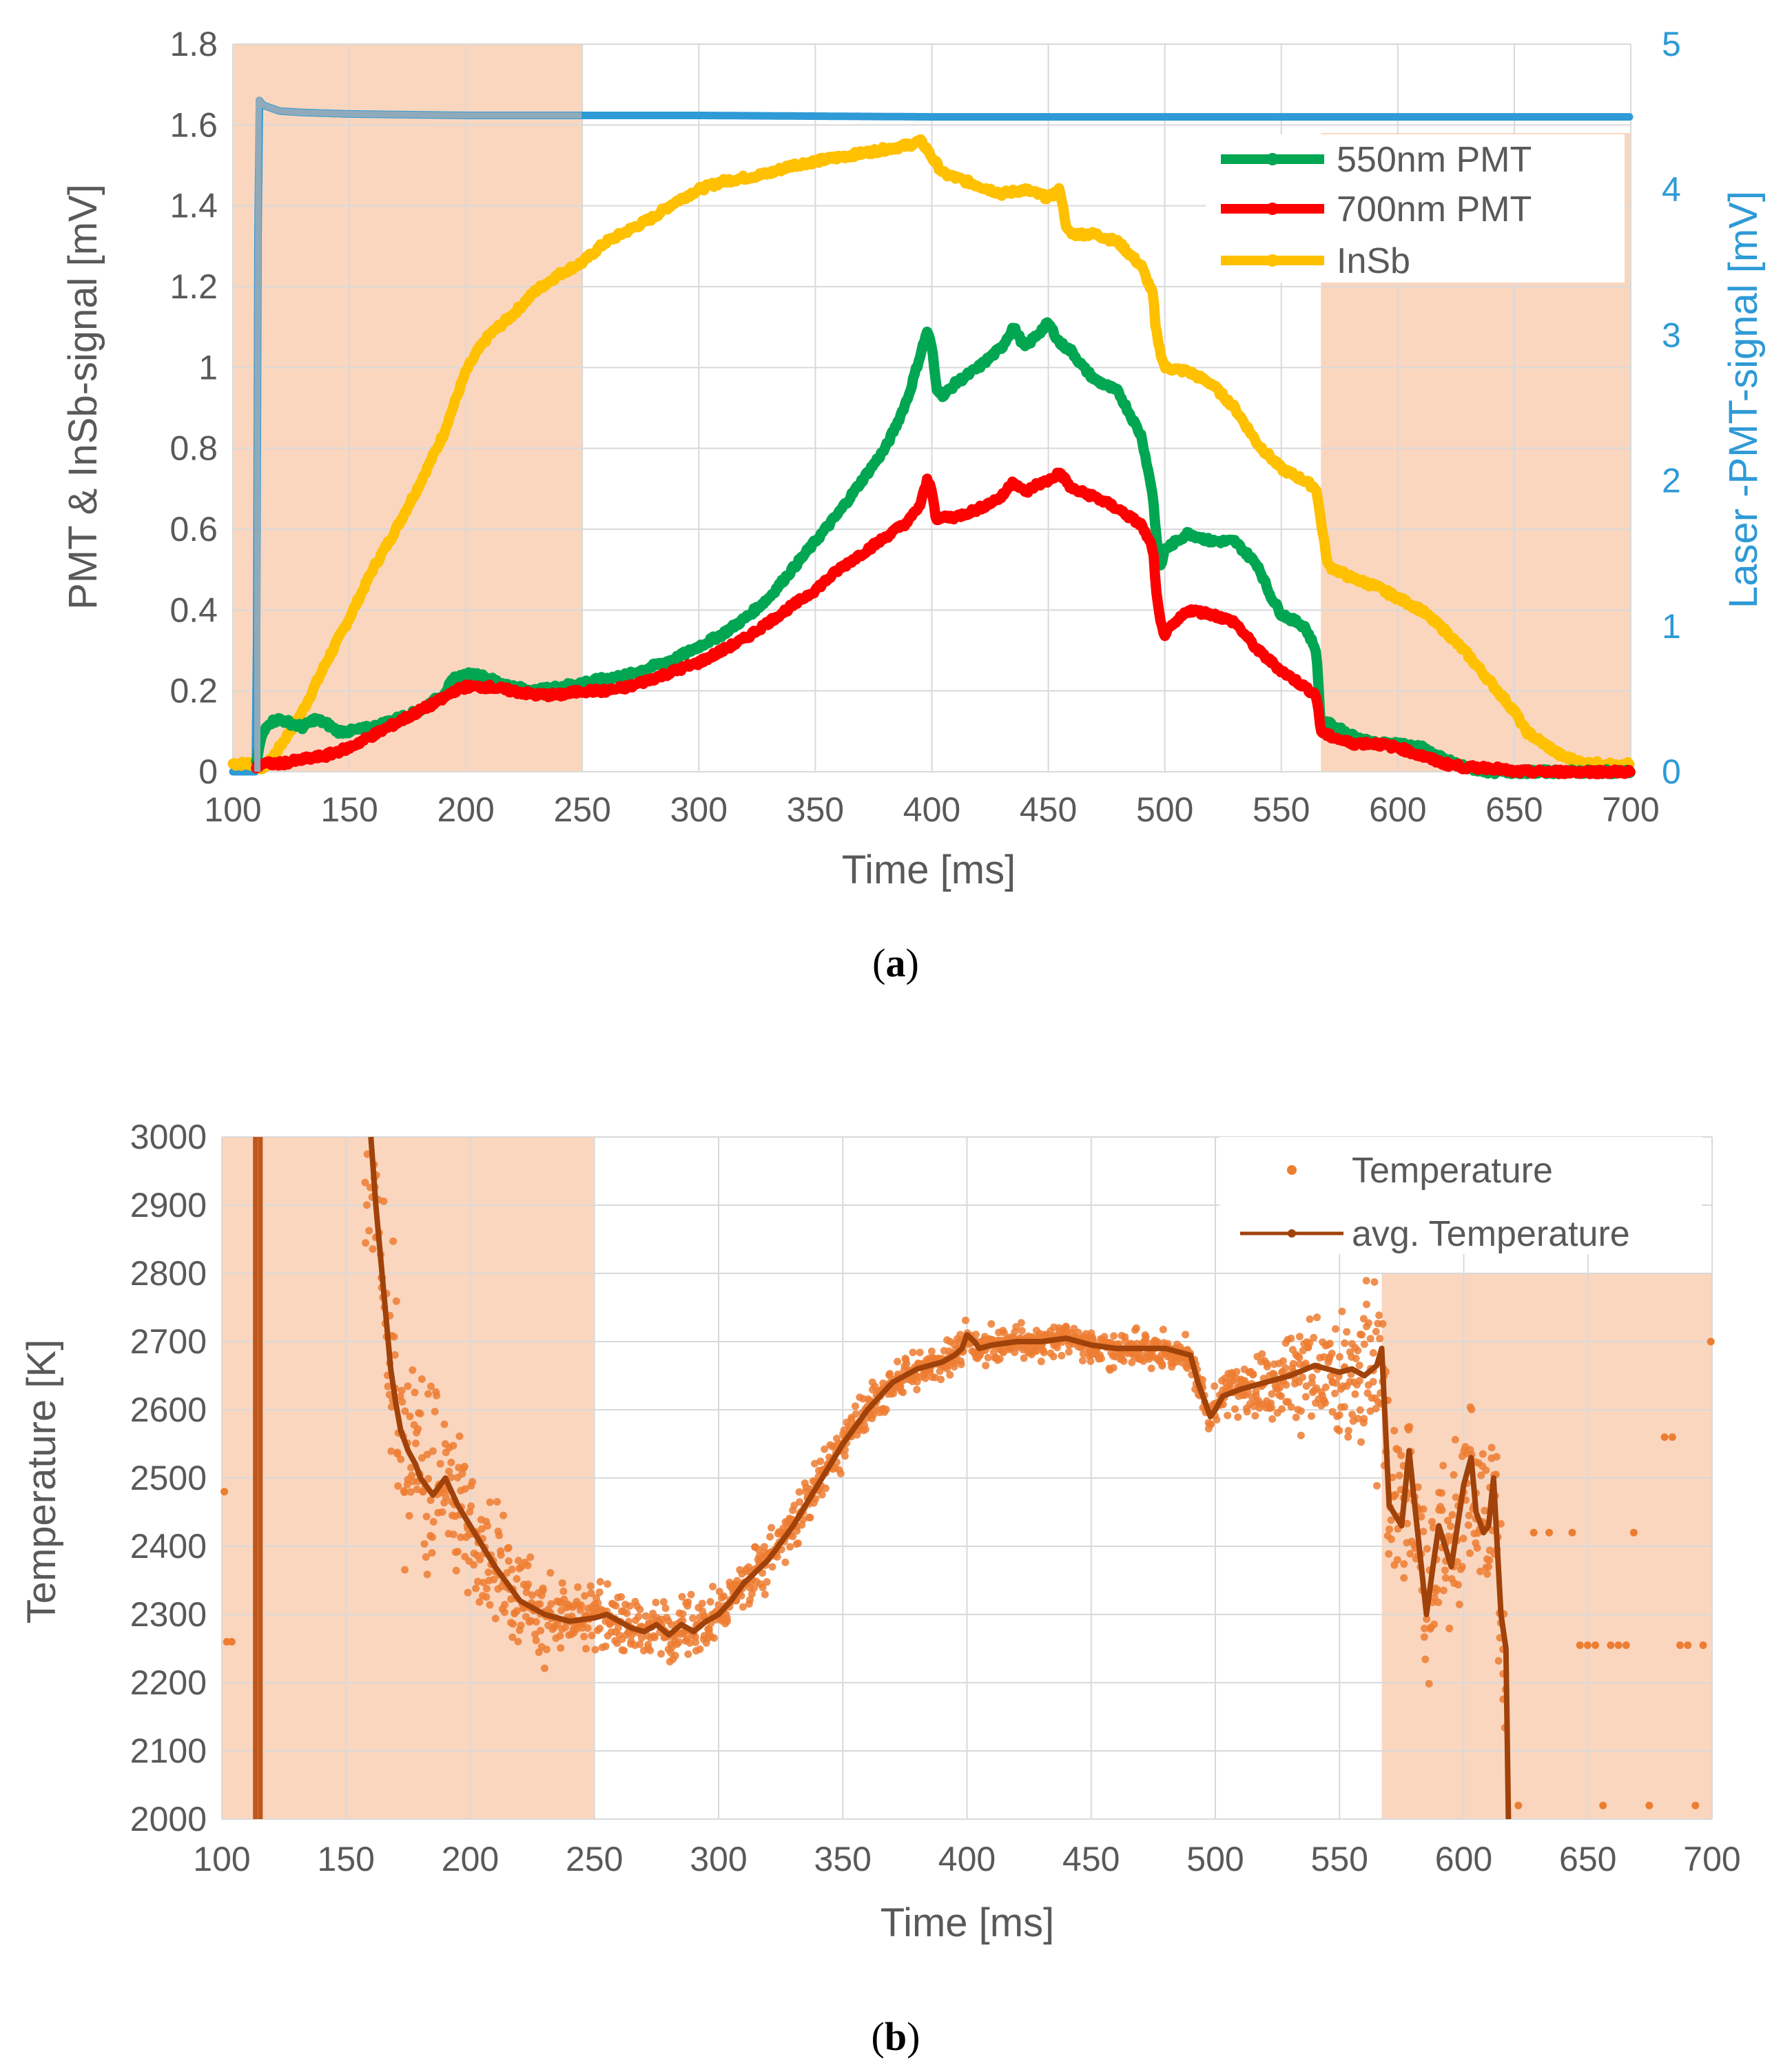 This screenshot has width=1792, height=2072. I want to click on y-tick-label: 3000, so click(168, 1137).